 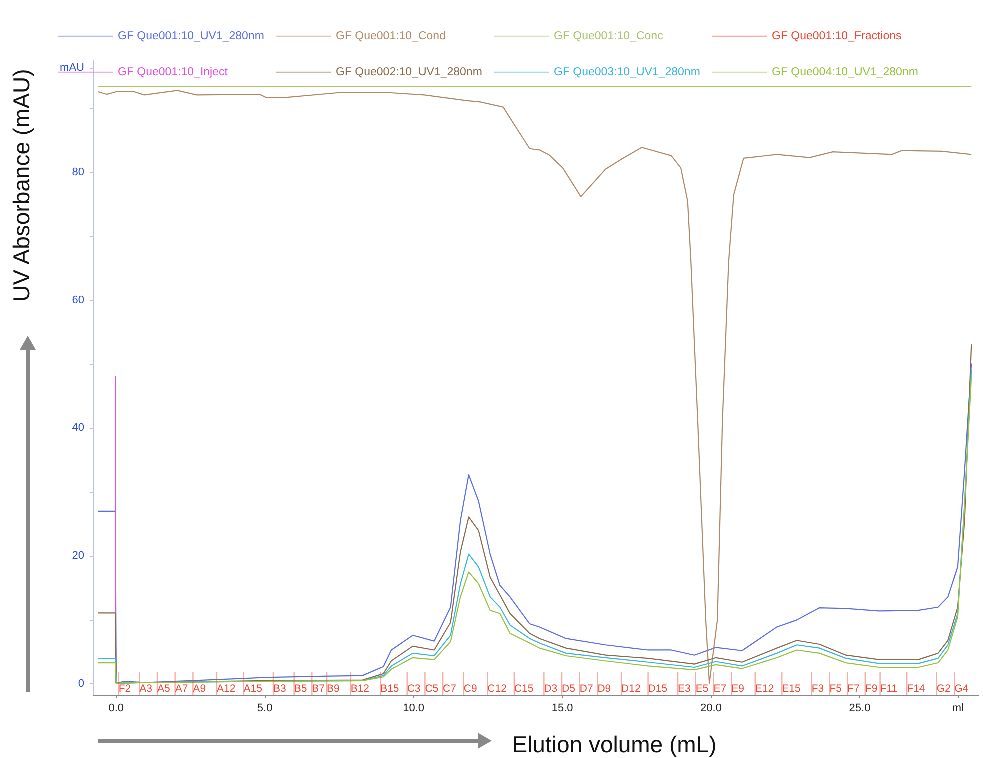 I want to click on x-tick-label: 15.0, so click(x=563, y=708).